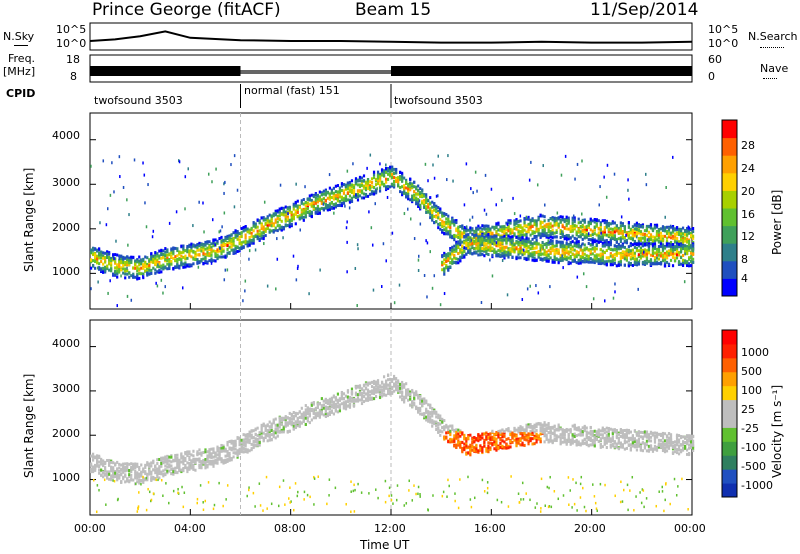 Image resolution: width=800 pixels, height=554 pixels. What do you see at coordinates (22, 58) in the screenshot?
I see `freq-label: Freq.` at bounding box center [22, 58].